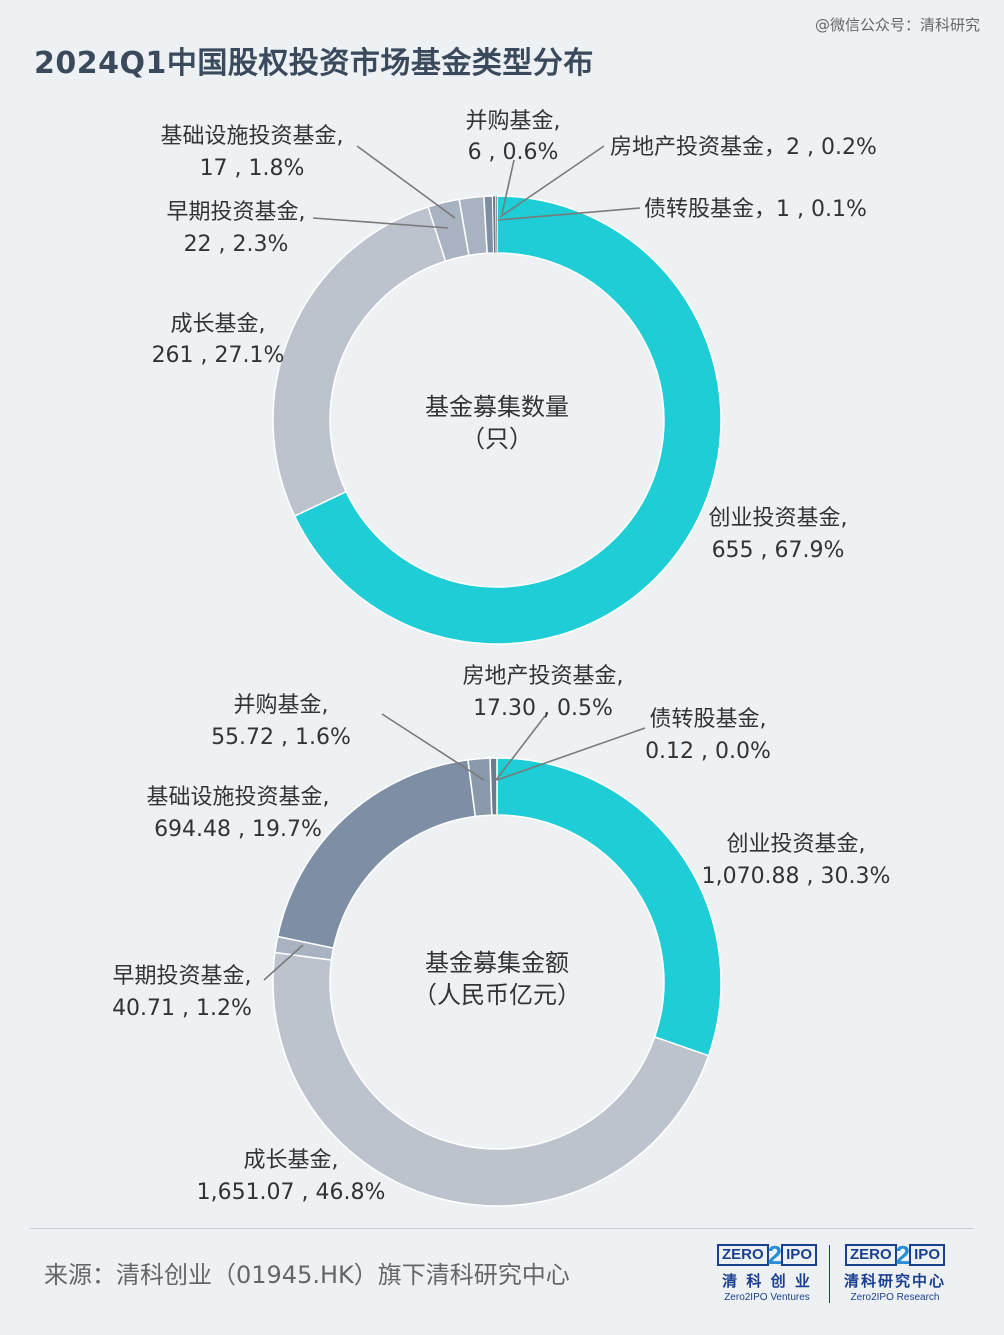  What do you see at coordinates (497, 439) in the screenshot?
I see `center-unit-label: （只）` at bounding box center [497, 439].